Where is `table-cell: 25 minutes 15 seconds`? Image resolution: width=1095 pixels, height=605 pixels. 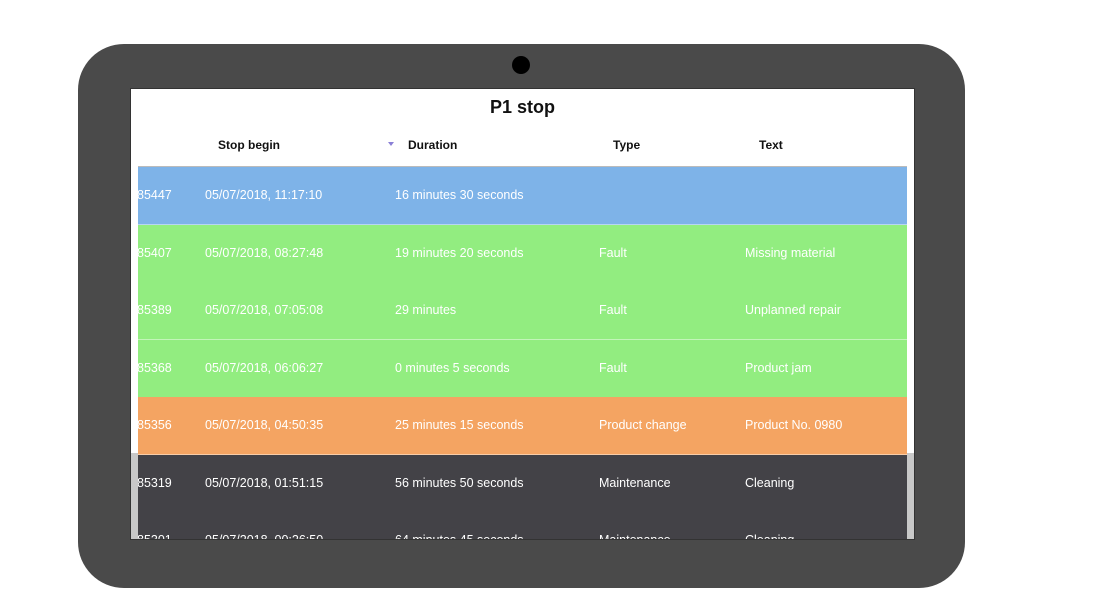
table-cell: 25 minutes 15 seconds is located at coordinates (459, 425).